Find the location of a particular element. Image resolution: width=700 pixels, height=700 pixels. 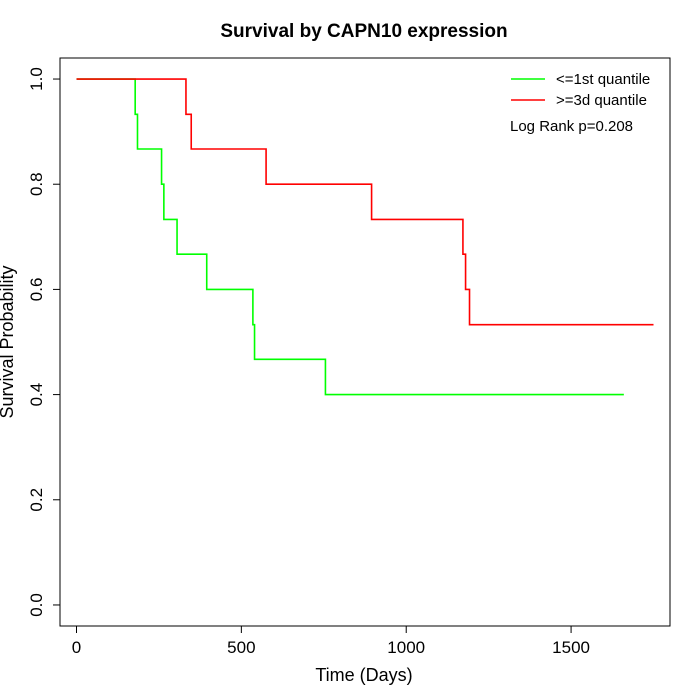

legend-label: <=1st quantile is located at coordinates (603, 79).